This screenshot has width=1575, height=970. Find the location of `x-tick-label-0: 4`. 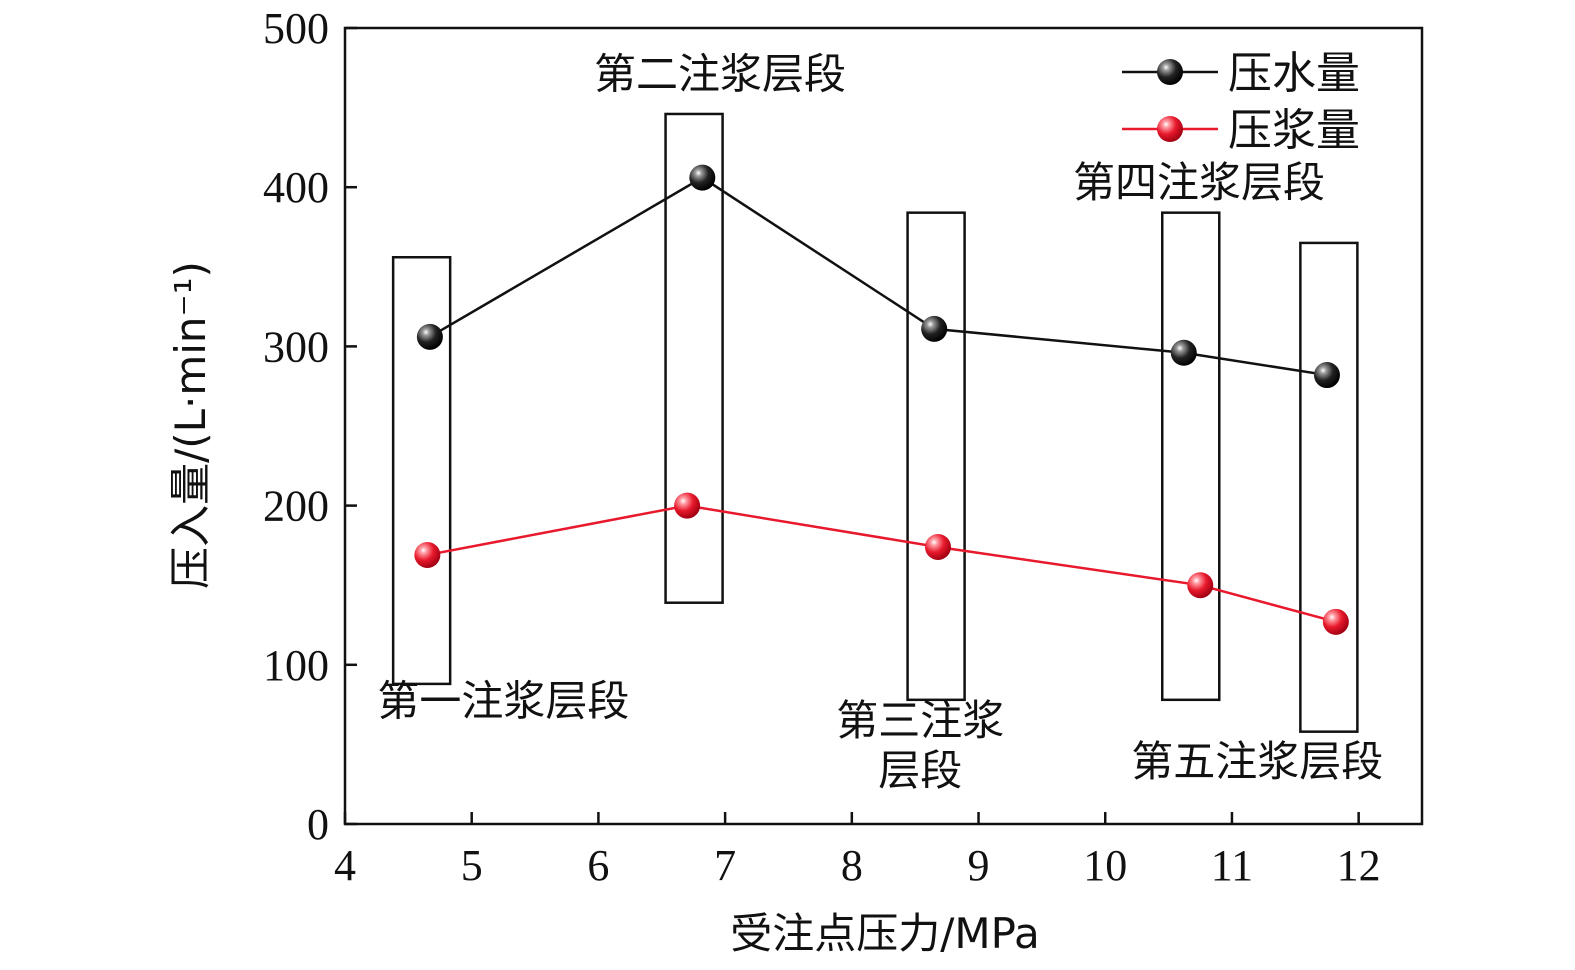

x-tick-label-0: 4 is located at coordinates (345, 865).